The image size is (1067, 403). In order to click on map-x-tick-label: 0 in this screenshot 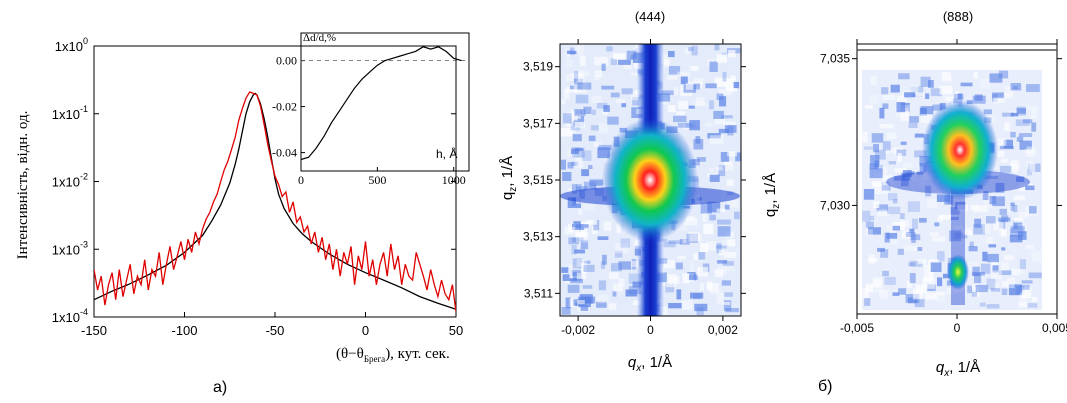, I will do `click(650, 330)`.